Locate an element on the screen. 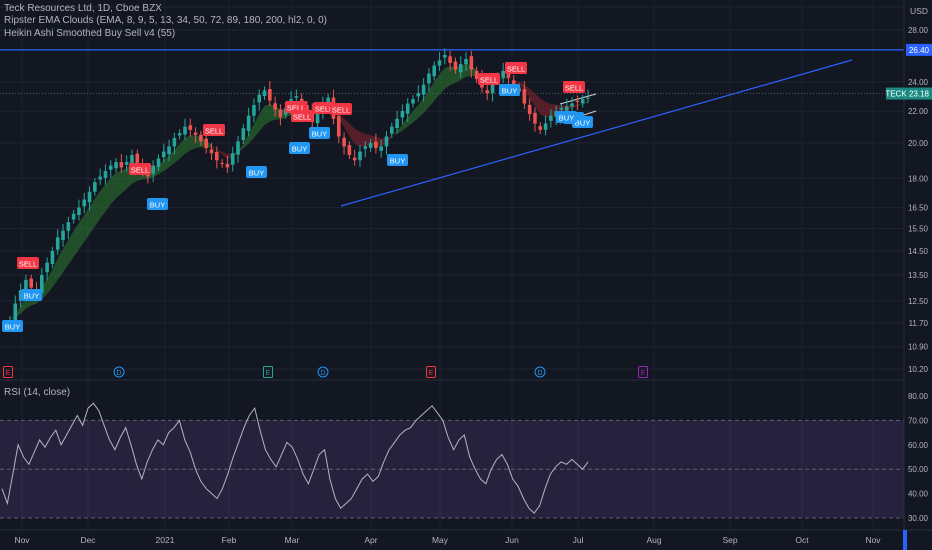 The height and width of the screenshot is (550, 932). rsi-tick-label: 80.00 is located at coordinates (918, 396).